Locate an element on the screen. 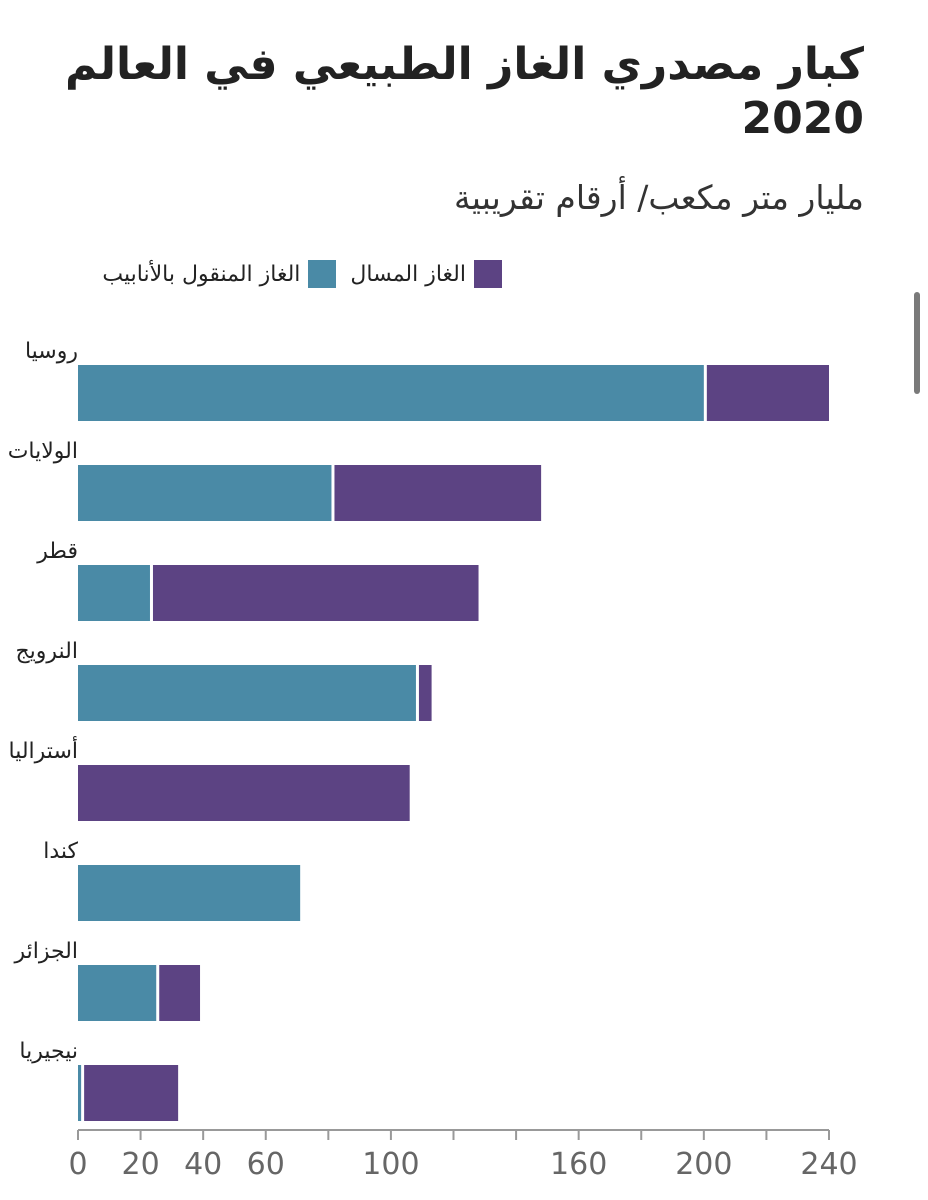 The width and height of the screenshot is (928, 1200). x-tick-label: 160 is located at coordinates (578, 1164).